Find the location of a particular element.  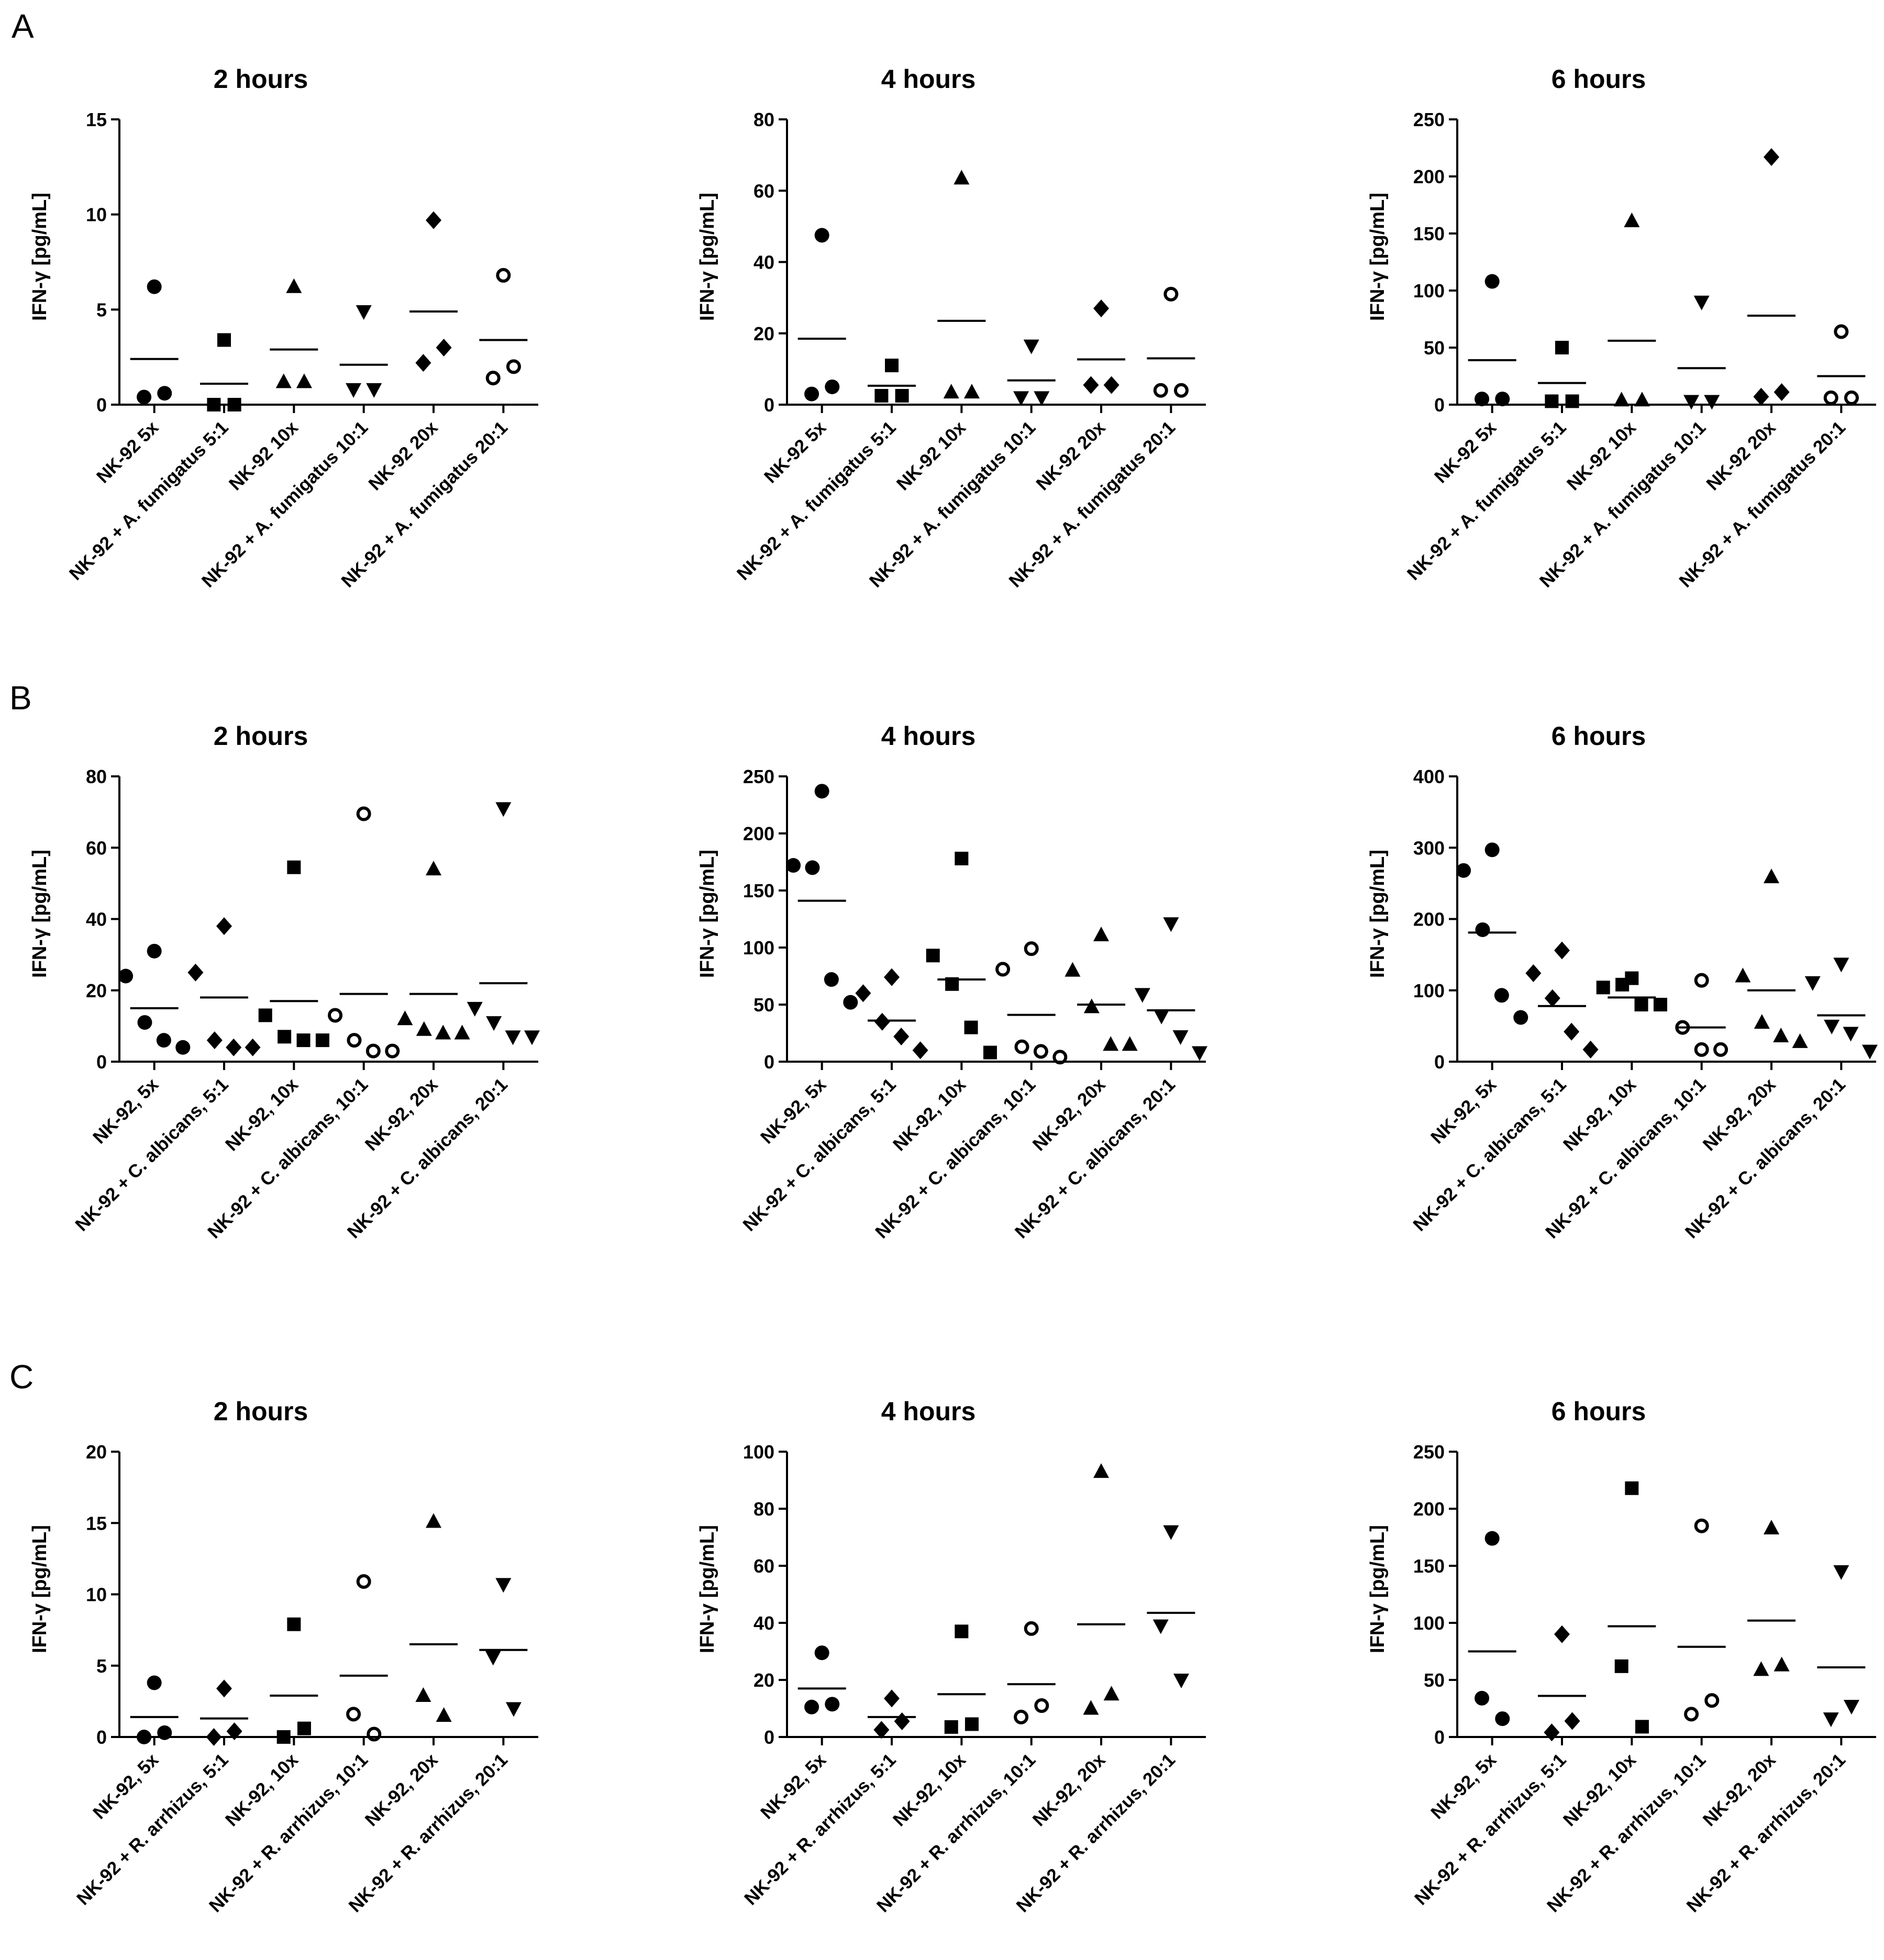

y-tick-label: 15 is located at coordinates (96, 119).